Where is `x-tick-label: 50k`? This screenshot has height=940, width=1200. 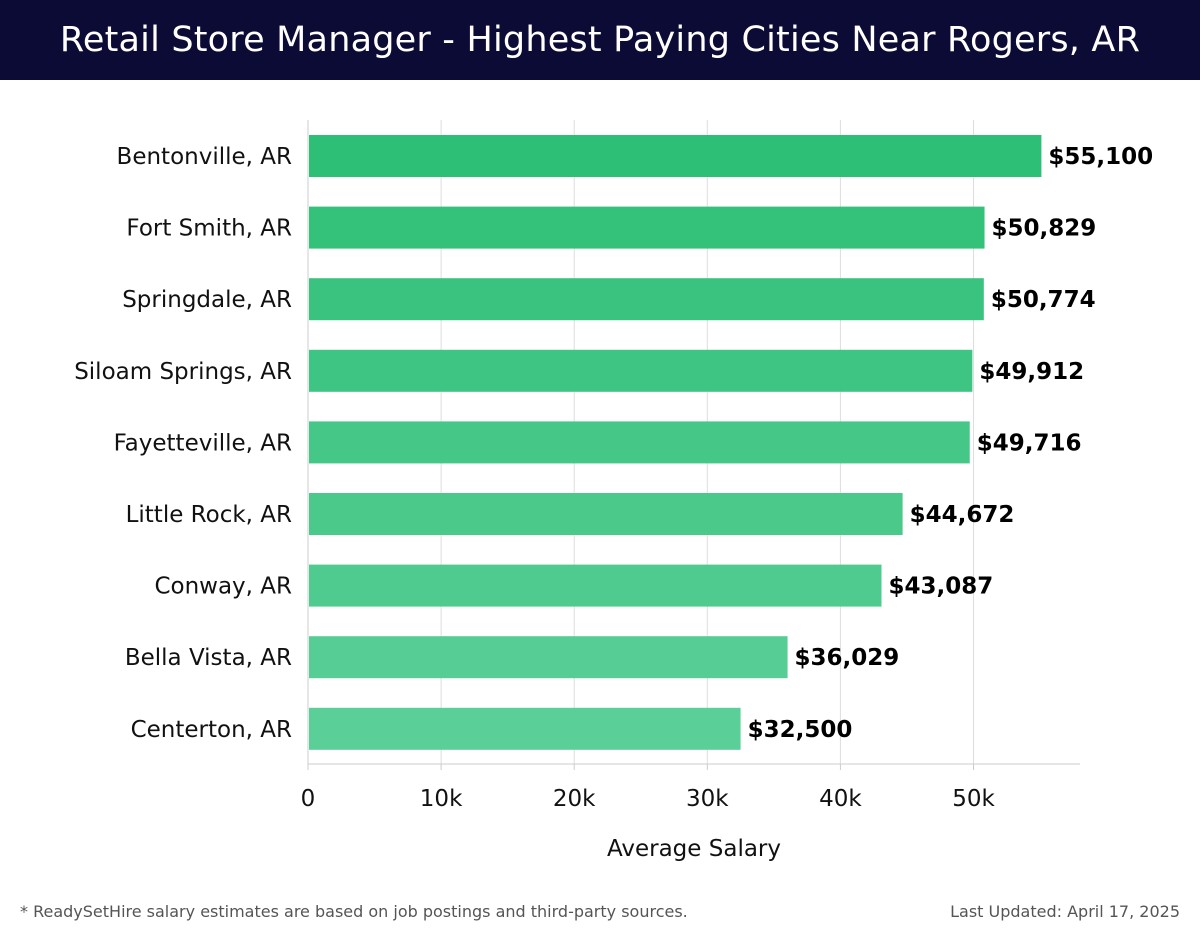 x-tick-label: 50k is located at coordinates (973, 799).